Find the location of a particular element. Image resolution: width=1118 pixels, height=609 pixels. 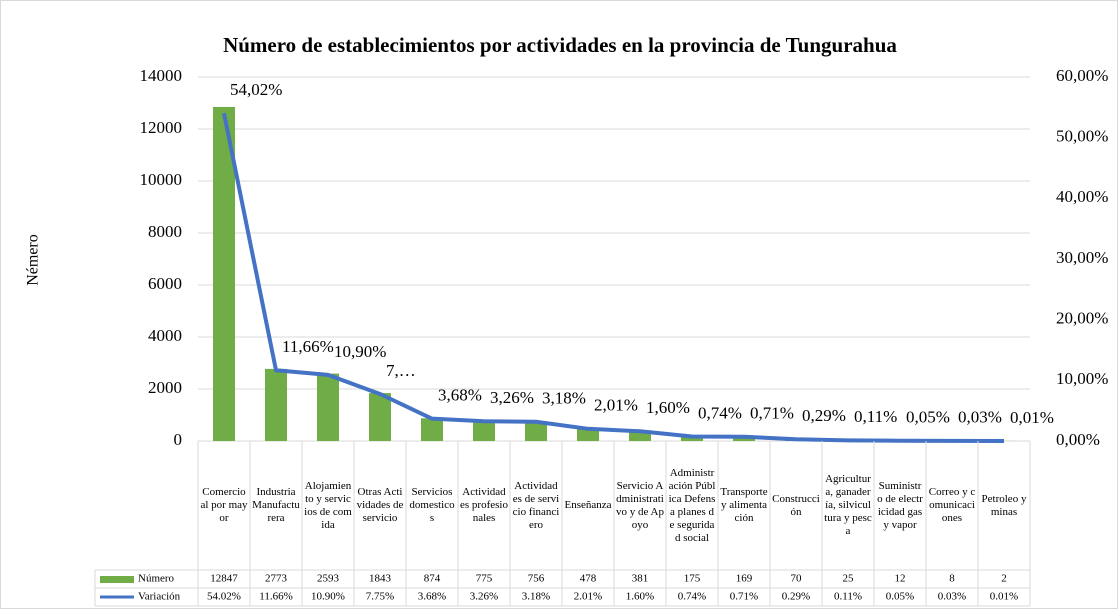

category-cell: Alojamiento y servicios de comida is located at coordinates (328, 505).